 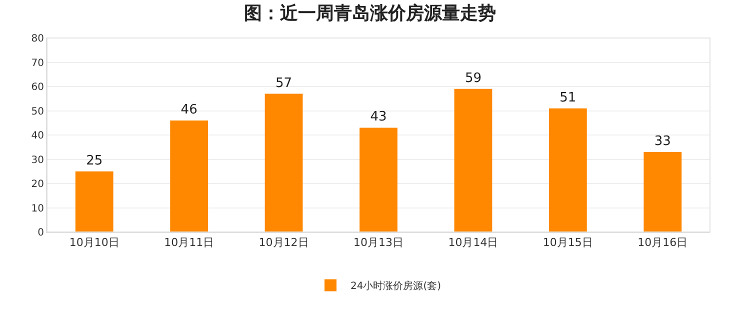 I want to click on x-tick-label: 10月16日, so click(x=663, y=243).